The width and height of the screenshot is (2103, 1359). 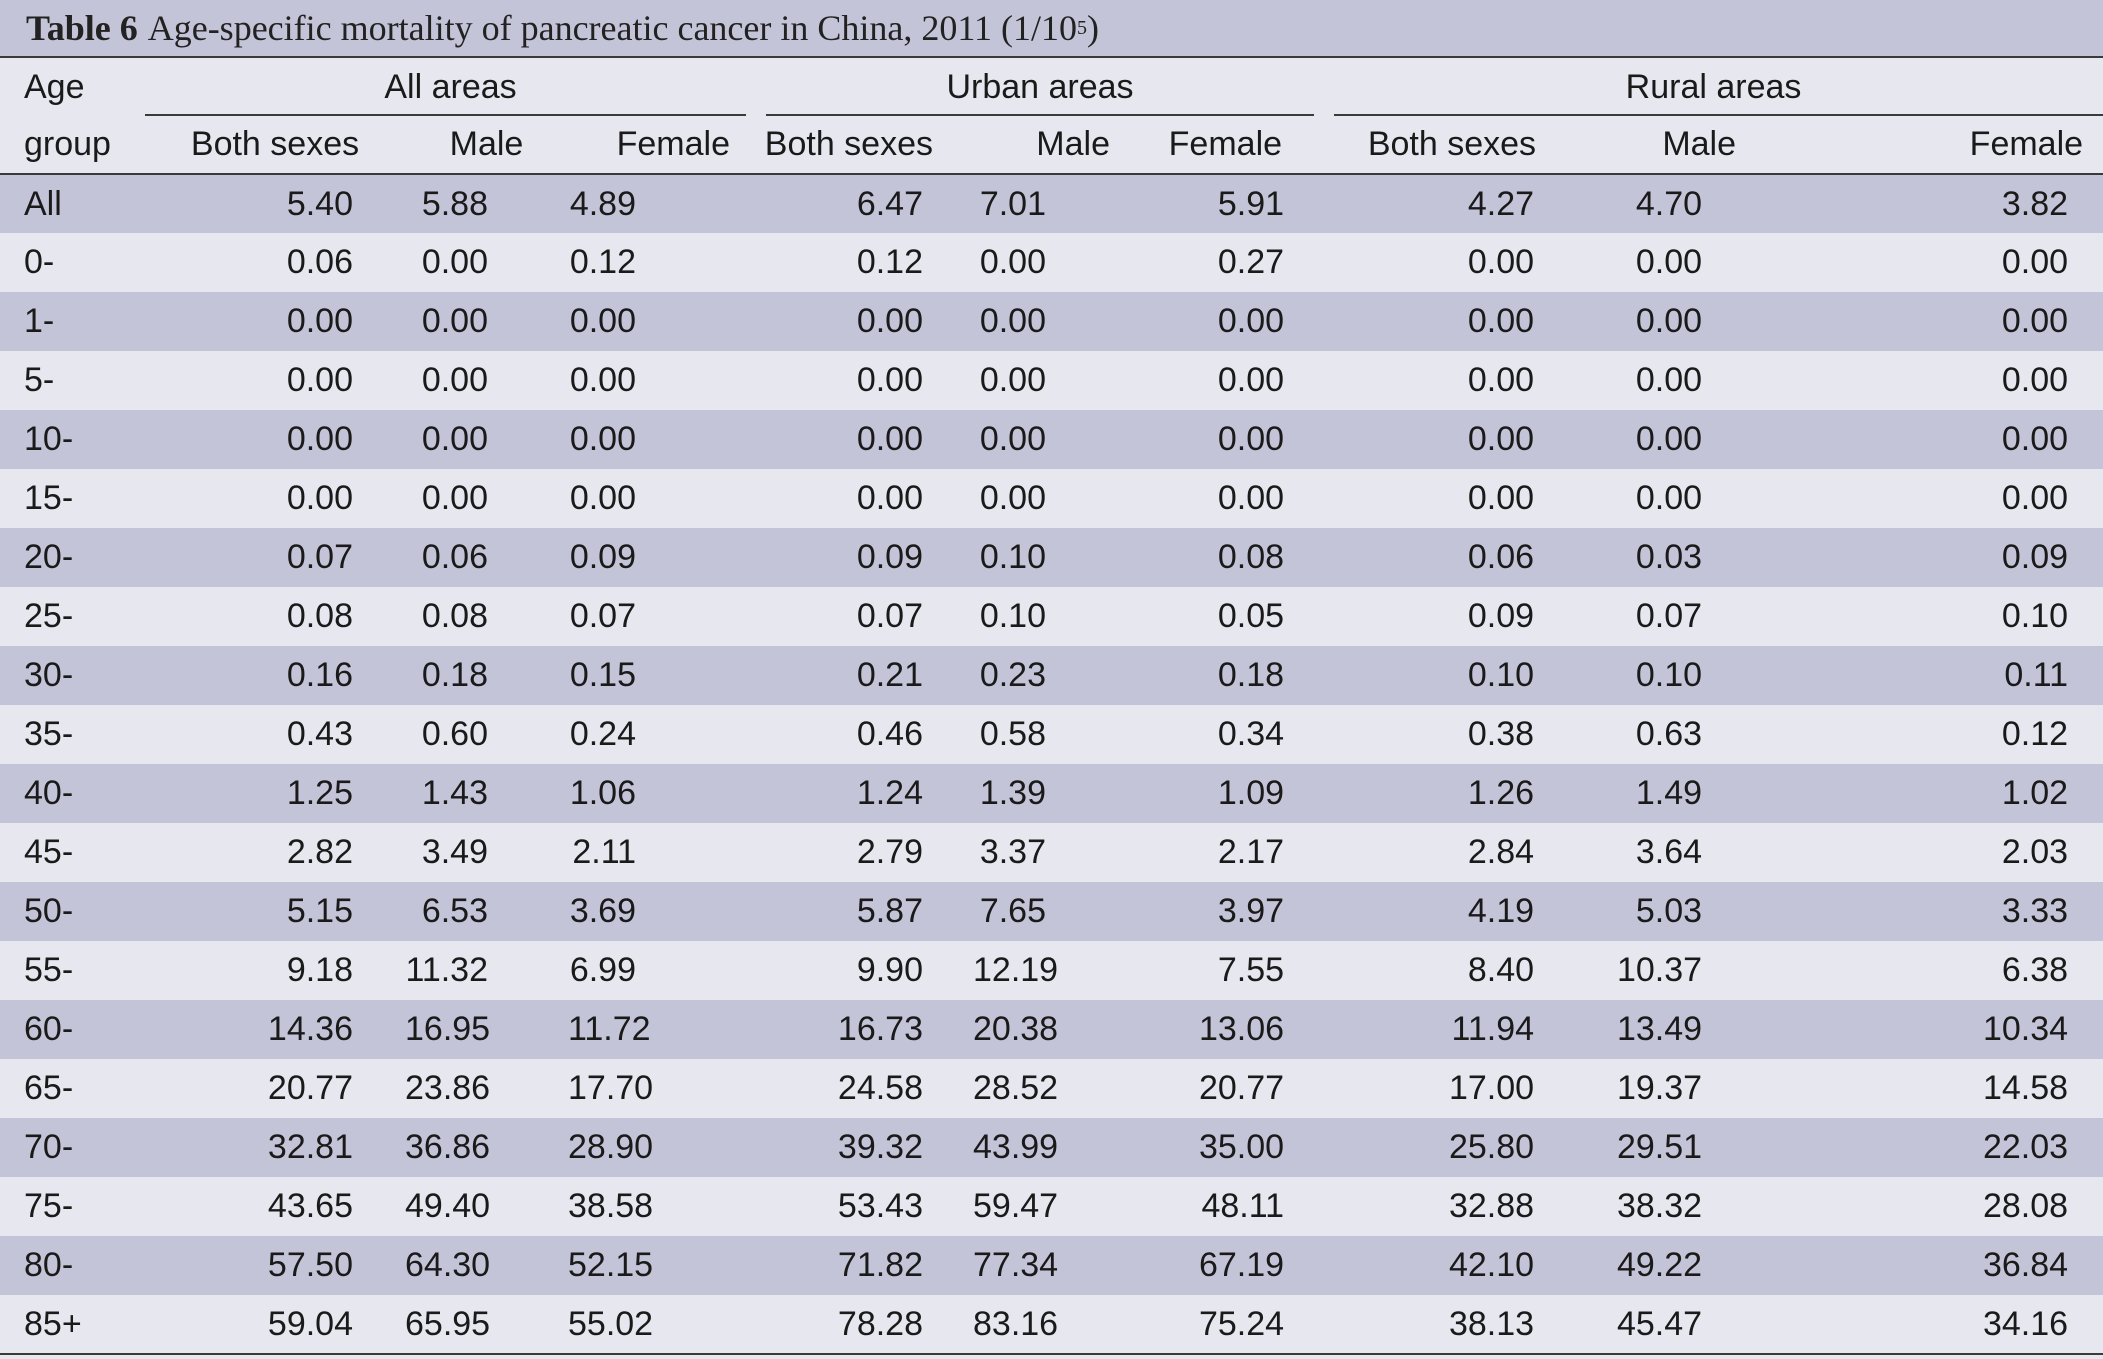 What do you see at coordinates (486, 911) in the screenshot?
I see `value-cell: 6.53` at bounding box center [486, 911].